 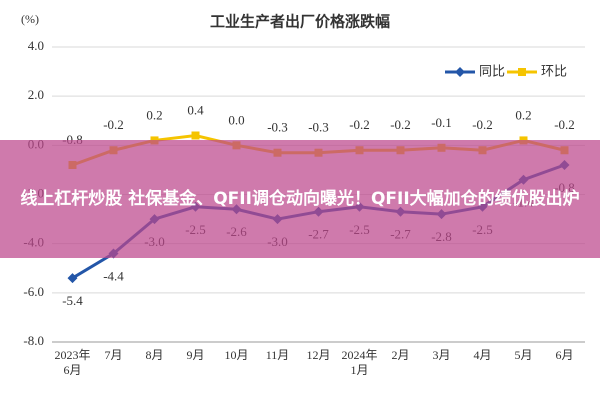 What do you see at coordinates (72, 362) in the screenshot?
I see `x-tick-label: 2023年 6月` at bounding box center [72, 362].